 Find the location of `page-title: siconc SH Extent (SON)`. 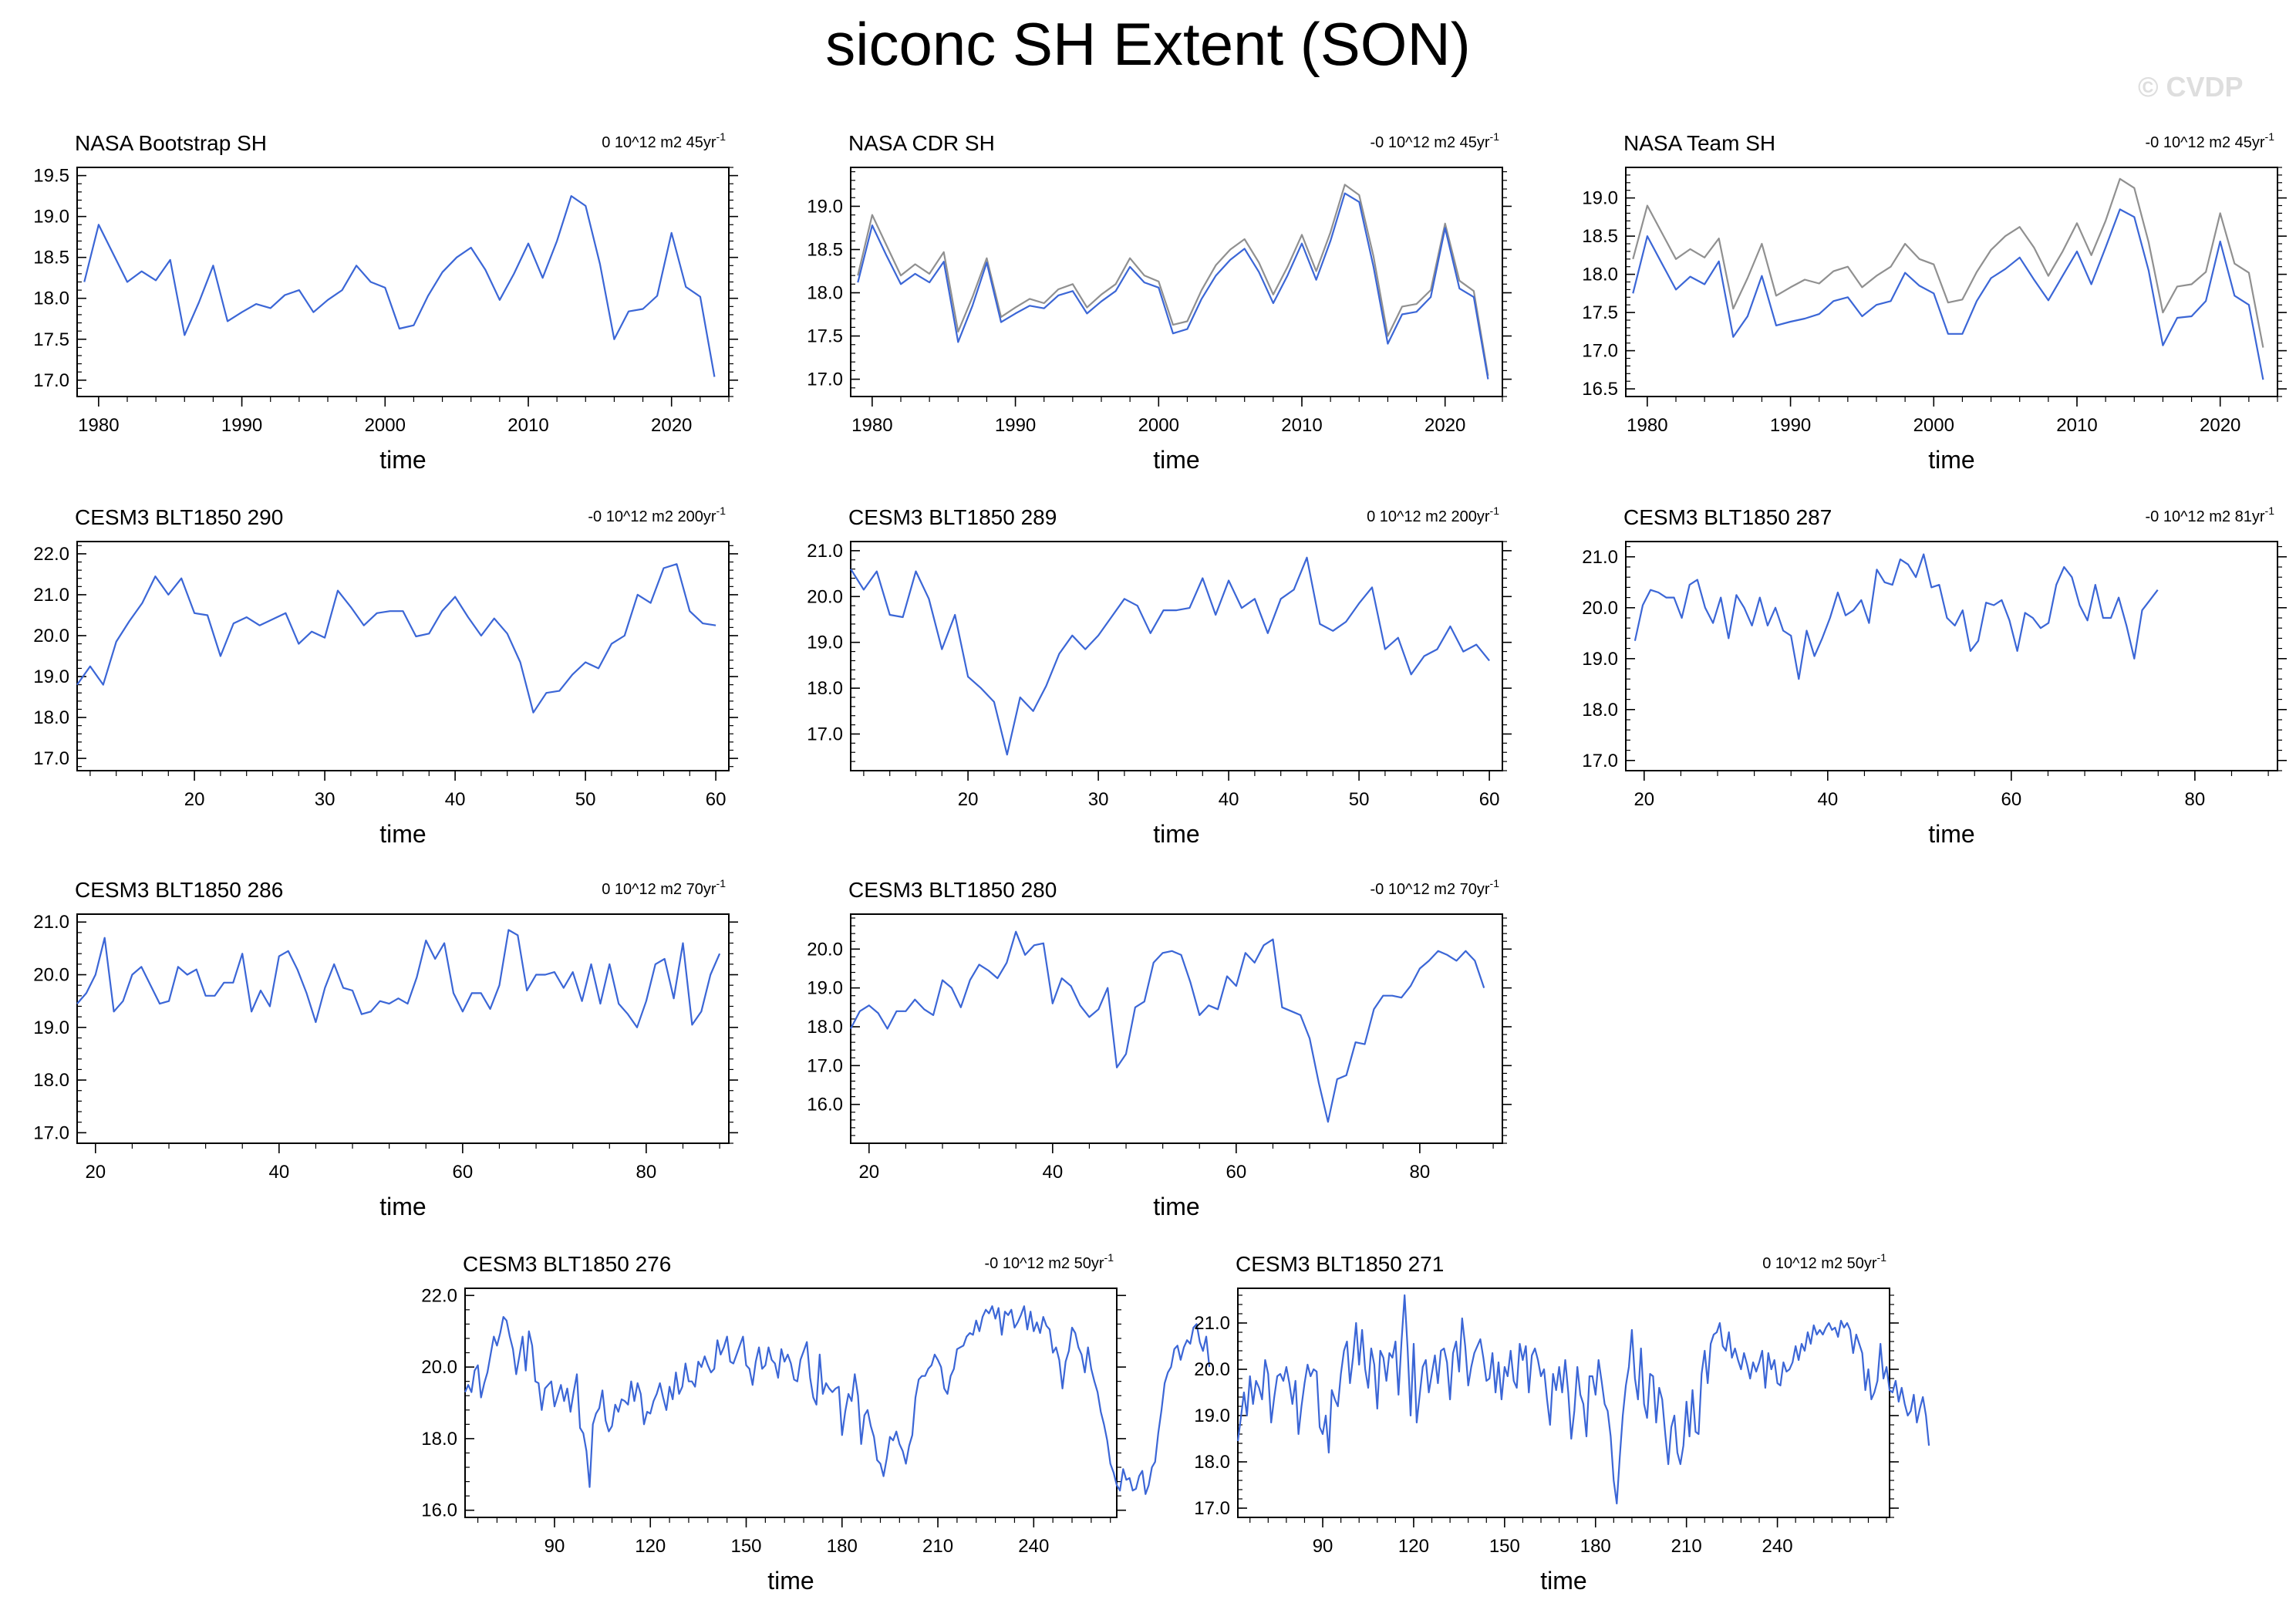

page-title: siconc SH Extent (SON) is located at coordinates (1148, 44).